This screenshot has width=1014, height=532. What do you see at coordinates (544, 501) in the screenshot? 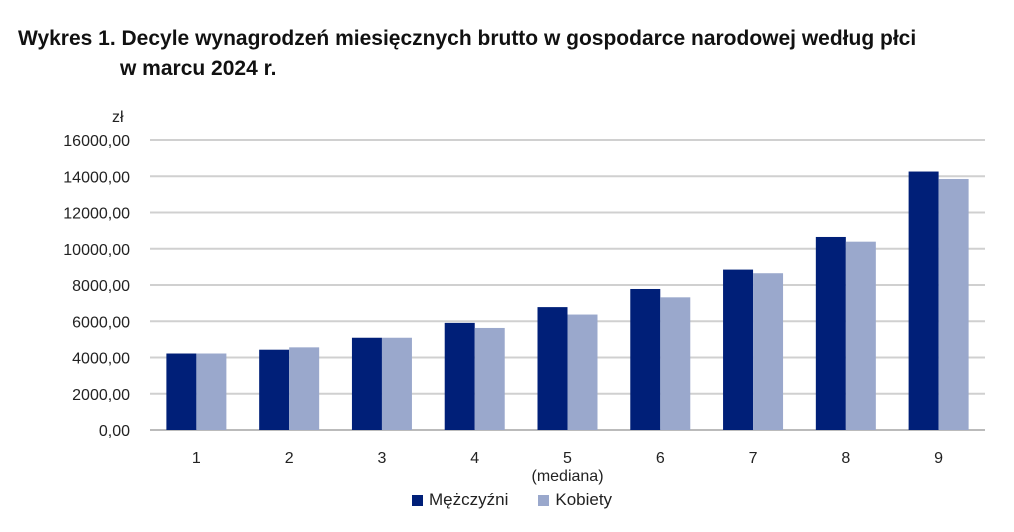
I see `legend-swatch-women` at bounding box center [544, 501].